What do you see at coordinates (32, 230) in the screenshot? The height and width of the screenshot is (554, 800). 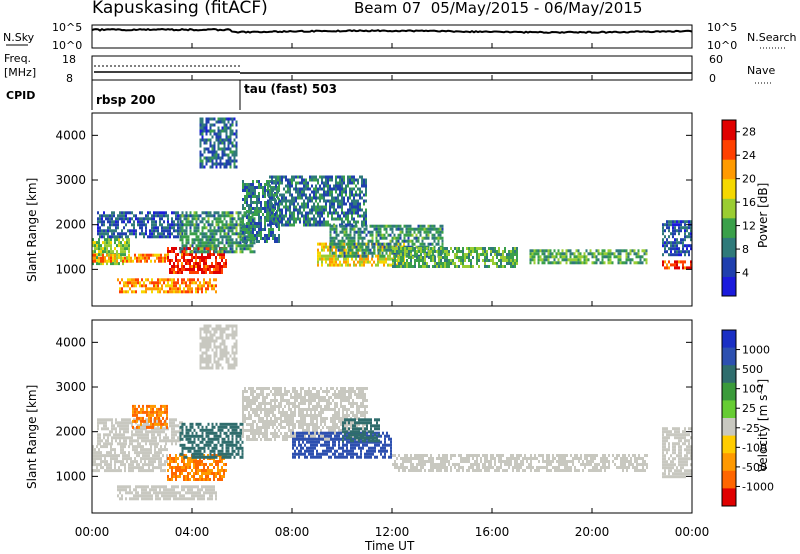 I see `power-y-label: Slant Range [km]` at bounding box center [32, 230].